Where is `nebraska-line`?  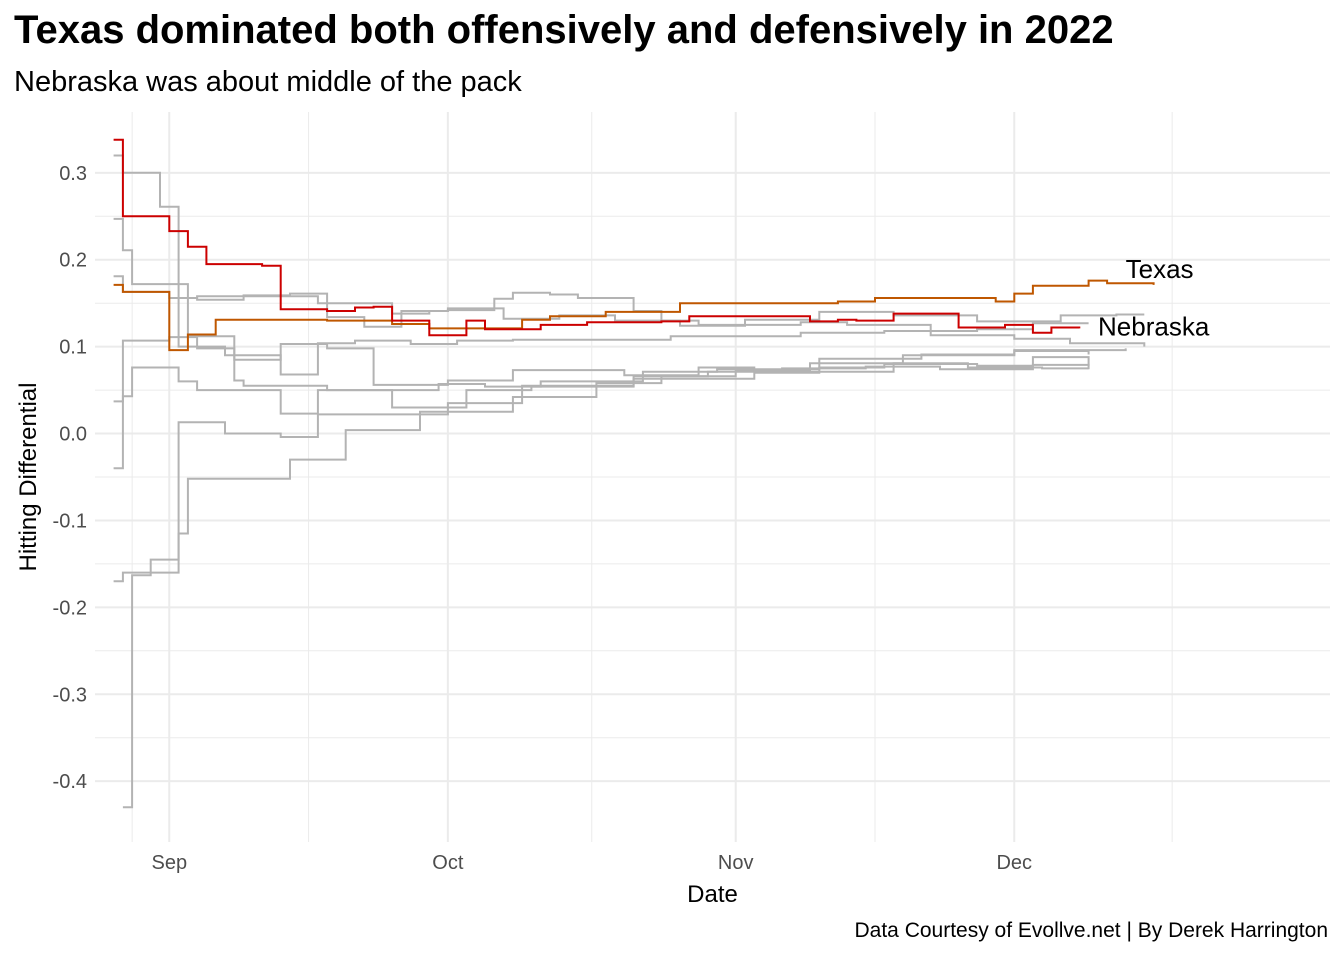
nebraska-line is located at coordinates (597, 237).